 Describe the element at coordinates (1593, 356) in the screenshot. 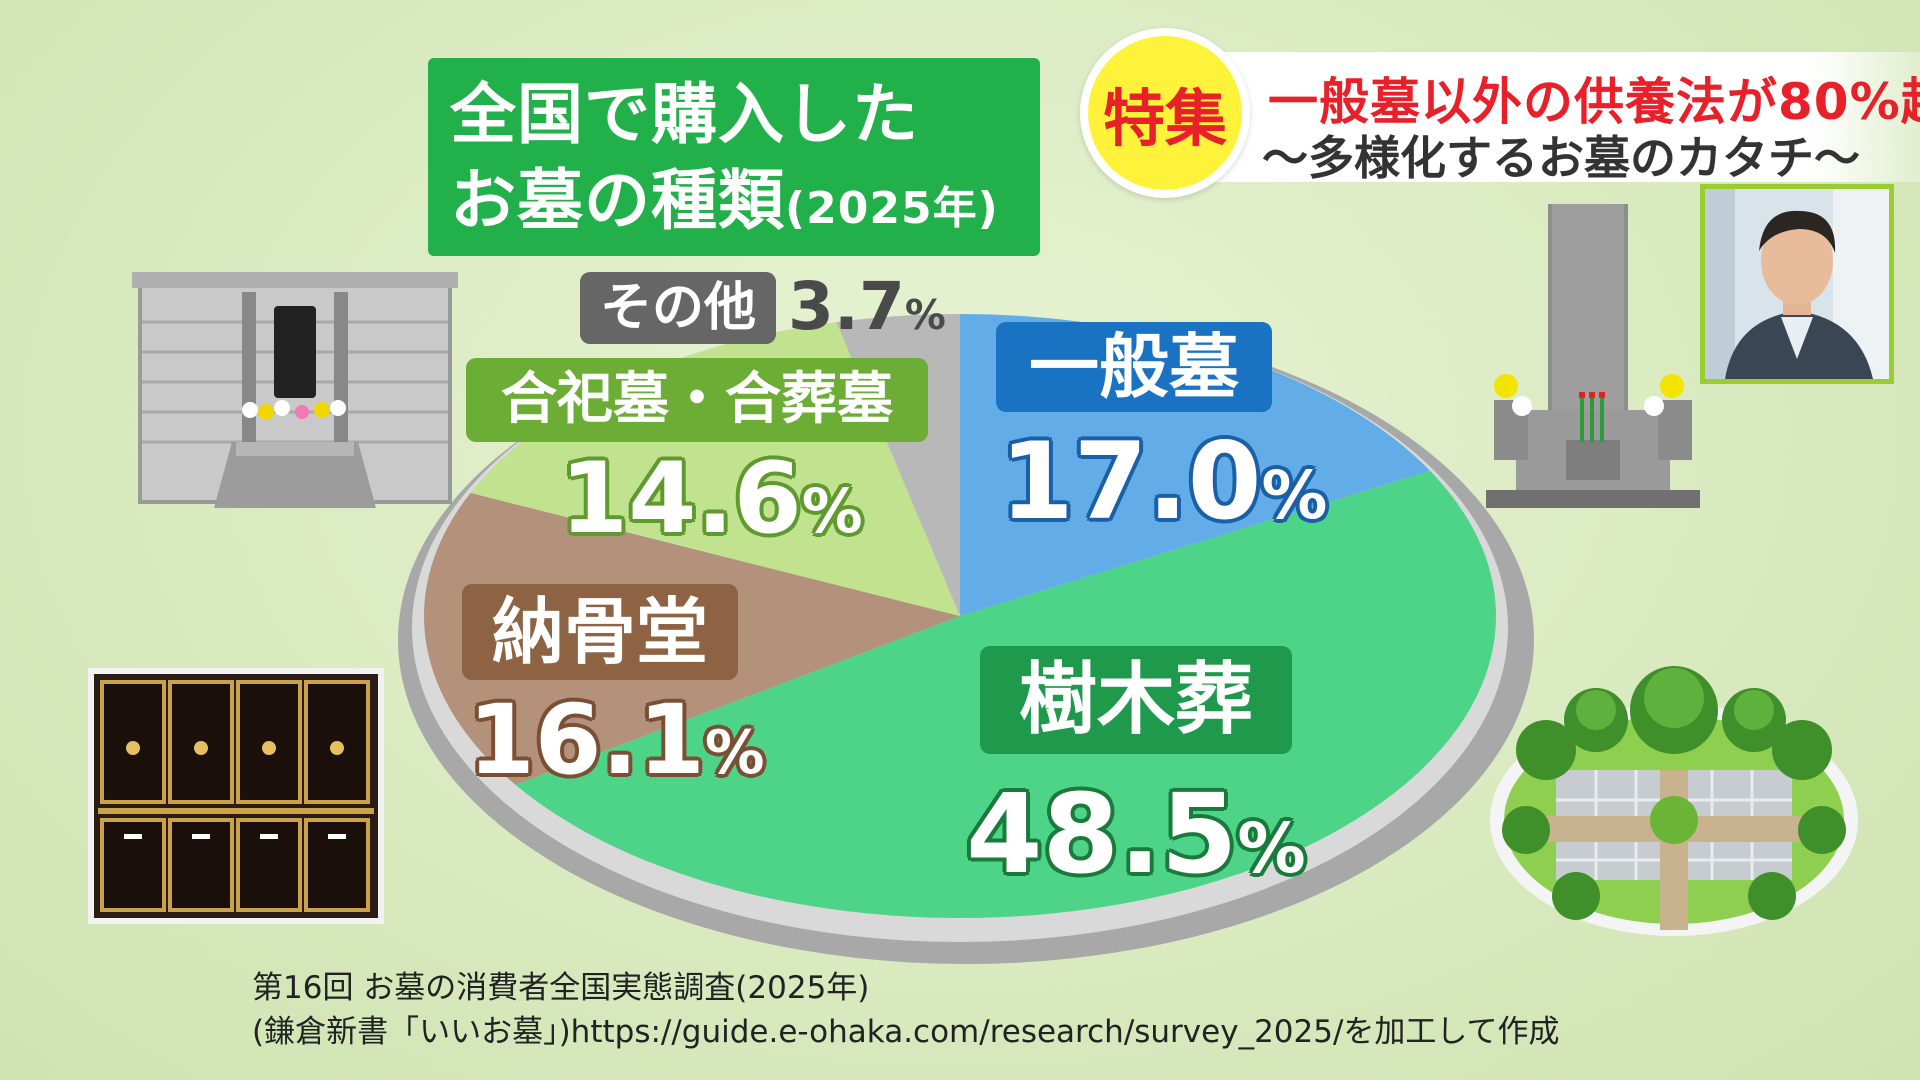

I see `traditional-grave-icon` at that location.